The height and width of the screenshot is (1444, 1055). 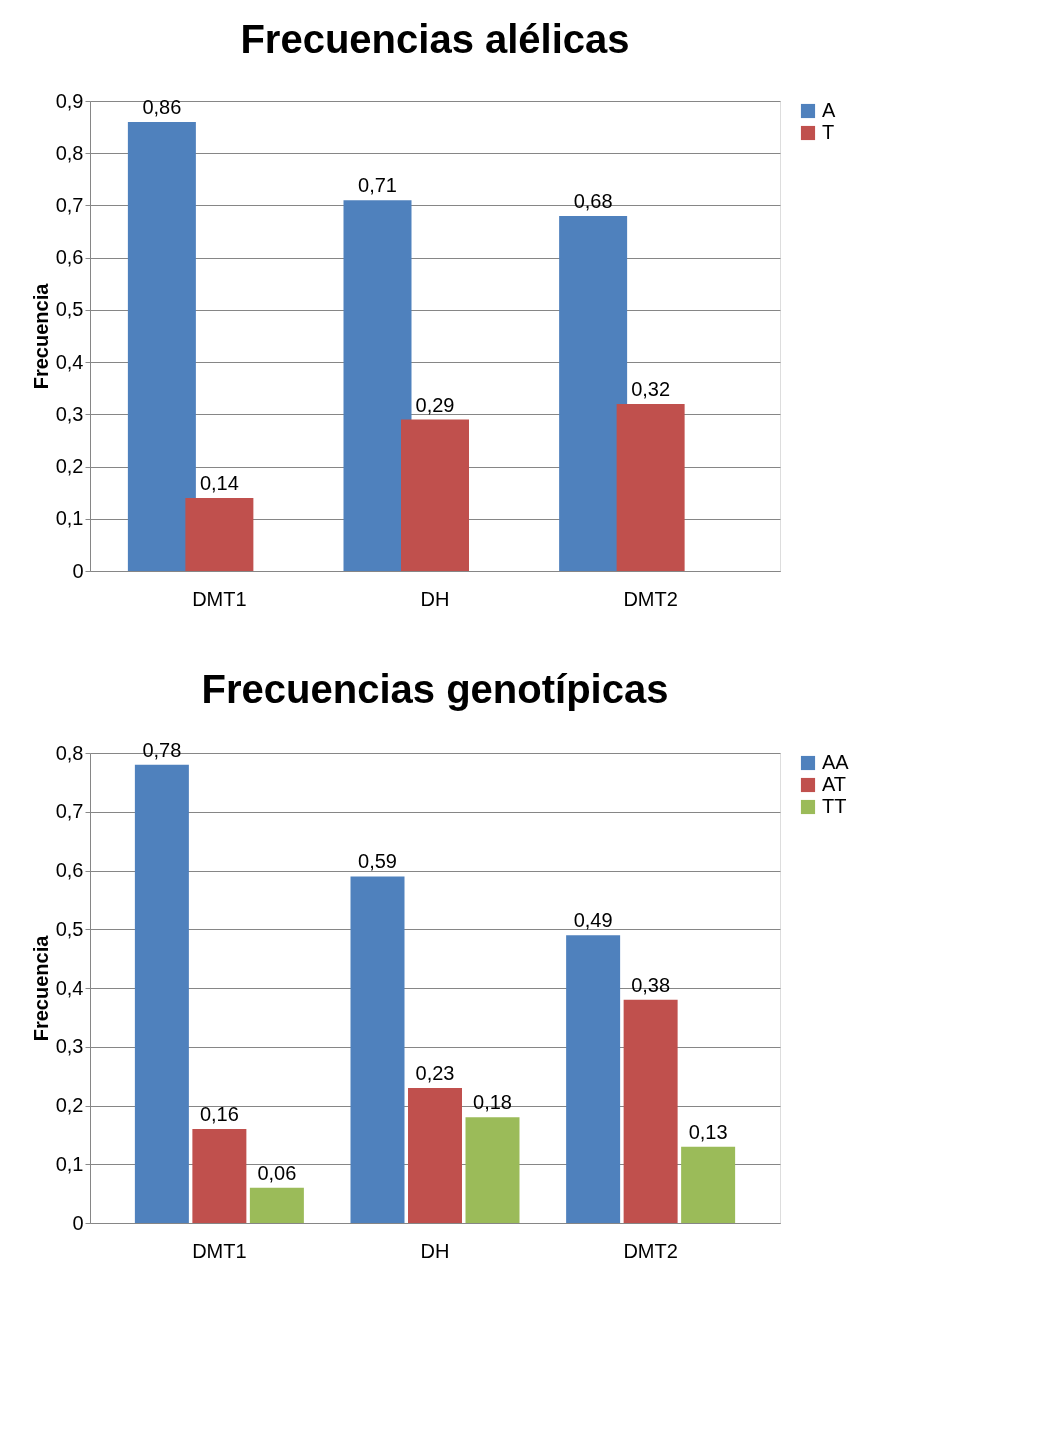 What do you see at coordinates (708, 1131) in the screenshot?
I see `data-label: 0,13` at bounding box center [708, 1131].